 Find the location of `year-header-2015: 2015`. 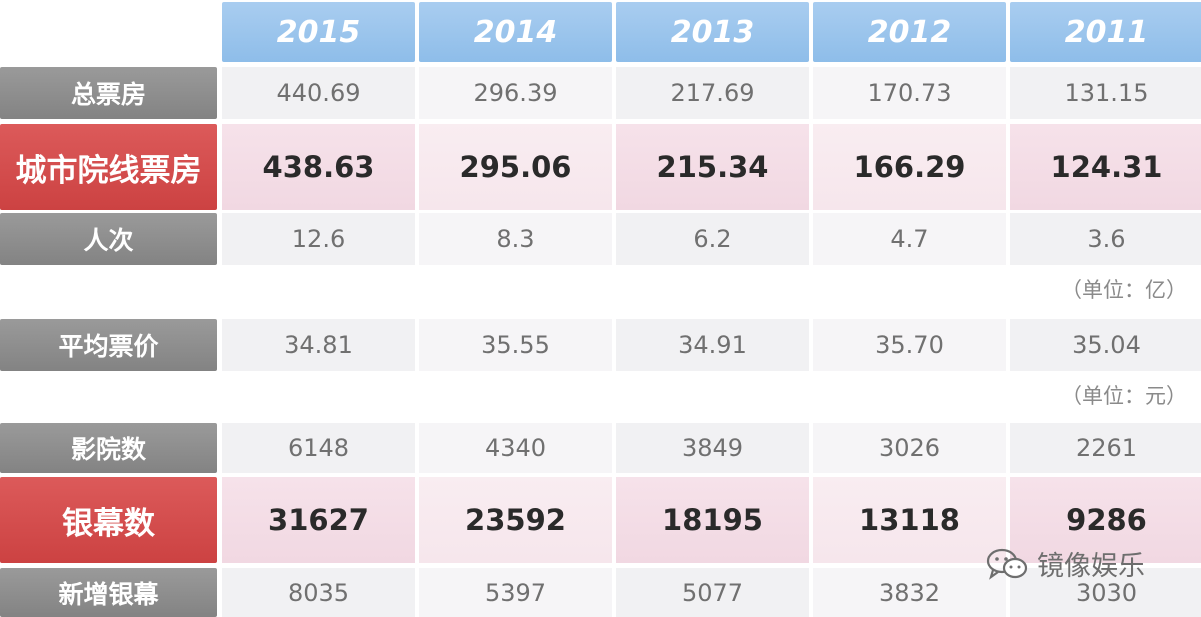

year-header-2015: 2015 is located at coordinates (318, 32).